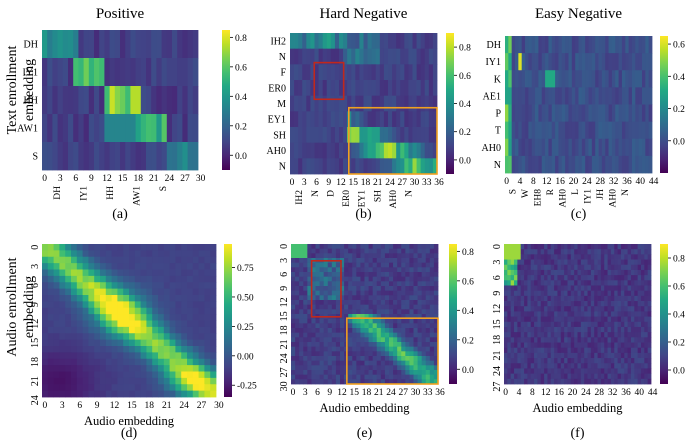 The height and width of the screenshot is (443, 687). What do you see at coordinates (35, 324) in the screenshot?
I see `y-tick-label: 12` at bounding box center [35, 324].